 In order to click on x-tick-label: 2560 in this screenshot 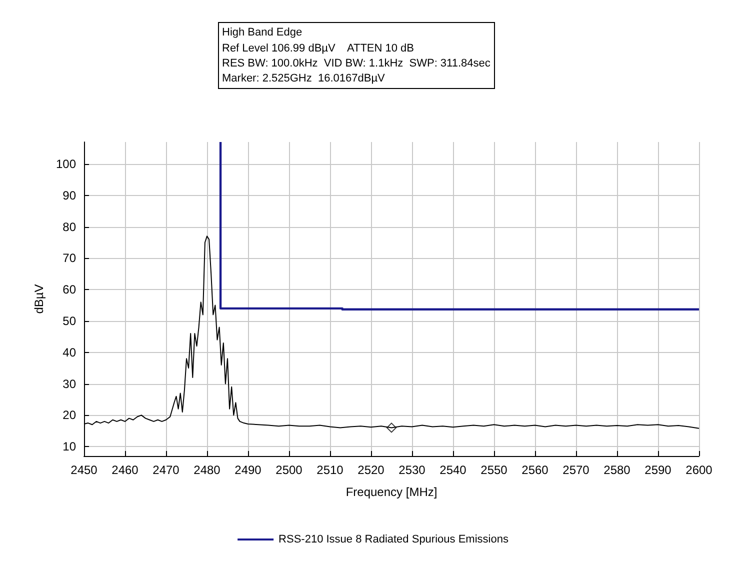, I will do `click(535, 470)`.